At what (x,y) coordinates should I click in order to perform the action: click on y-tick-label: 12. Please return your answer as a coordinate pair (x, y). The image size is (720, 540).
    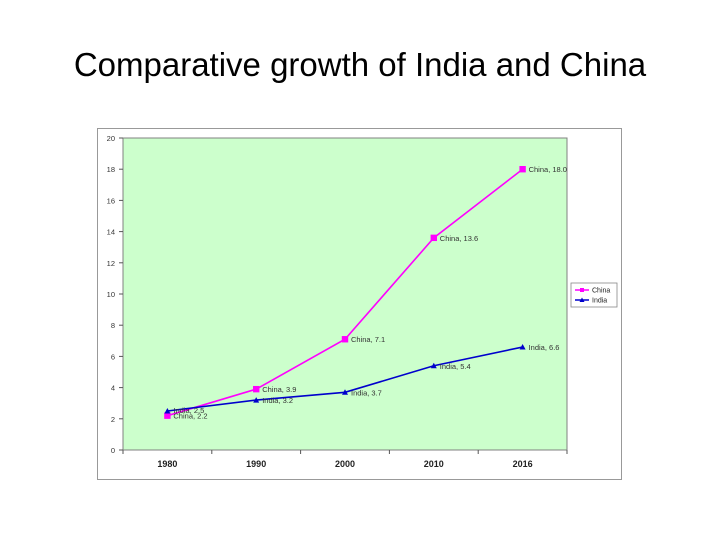
    Looking at the image, I should click on (111, 263).